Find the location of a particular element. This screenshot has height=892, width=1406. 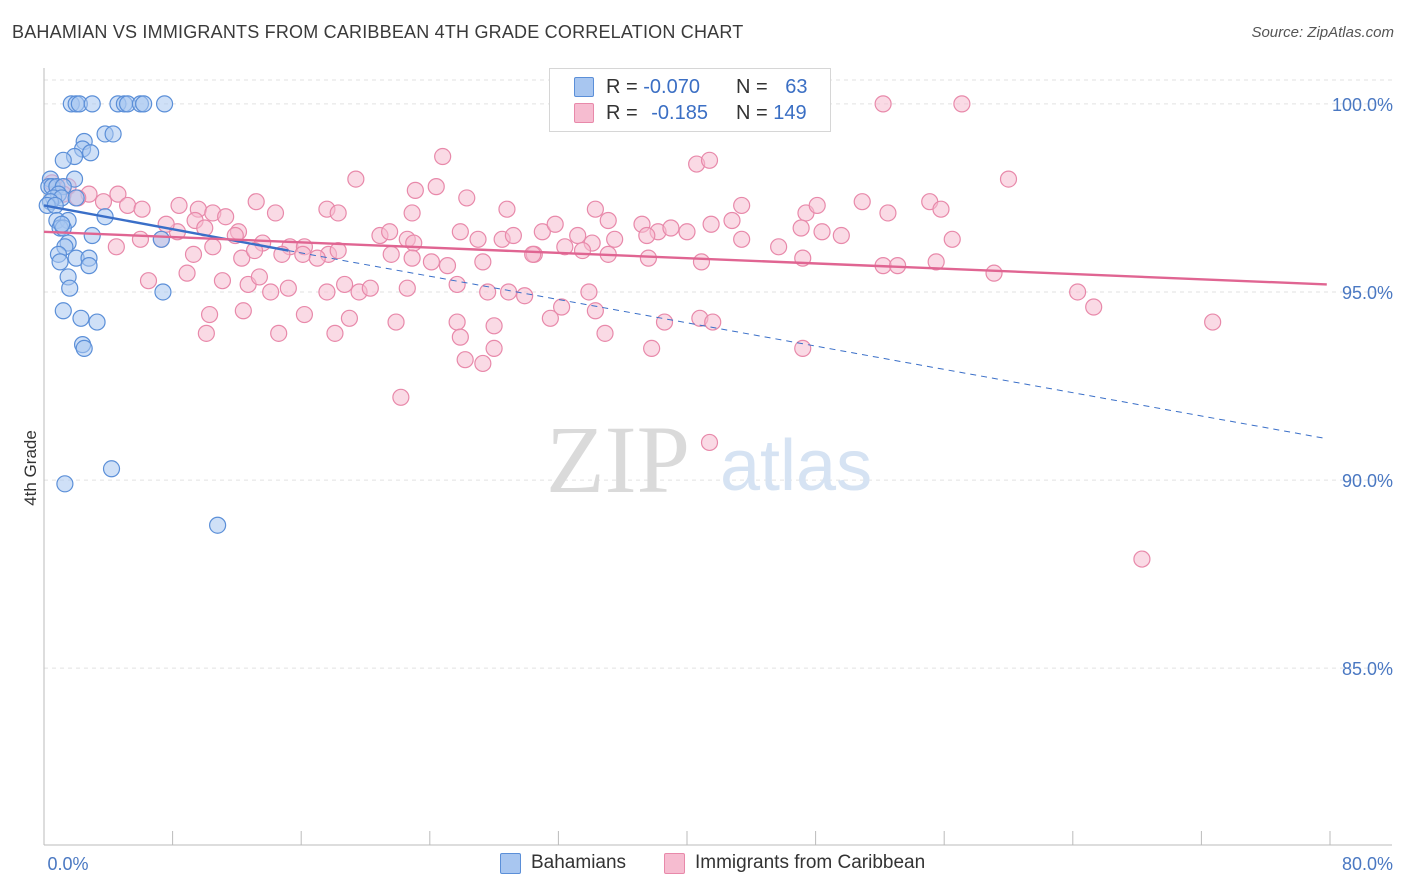

r-value: -0.185 is located at coordinates (679, 112).